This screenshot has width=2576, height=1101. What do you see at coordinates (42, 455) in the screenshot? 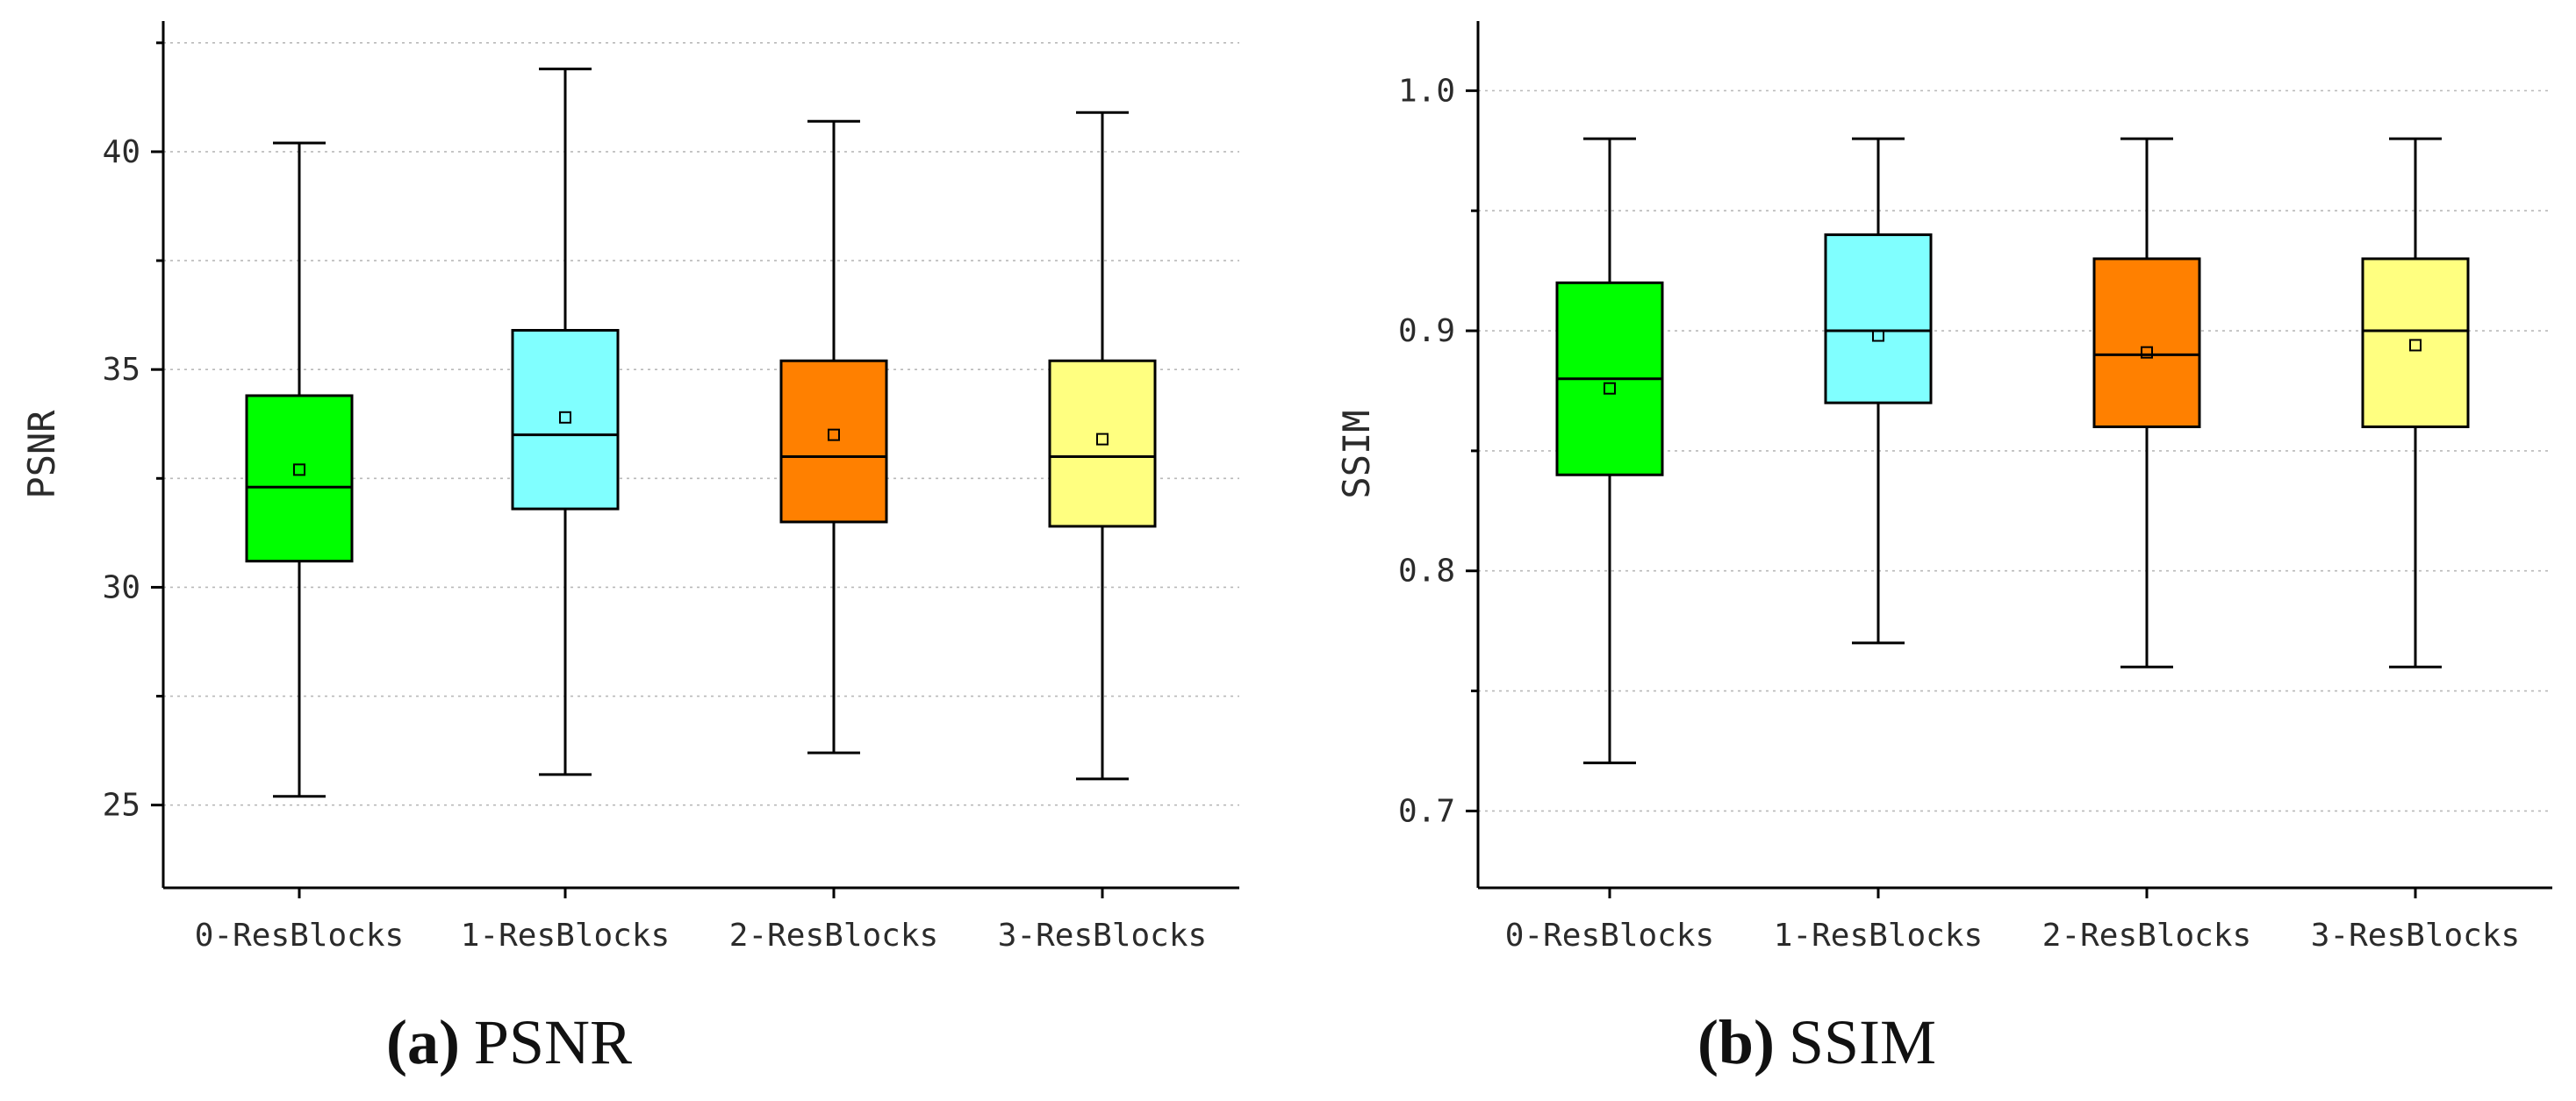
I see `y-axis-label: PSNR` at bounding box center [42, 455].